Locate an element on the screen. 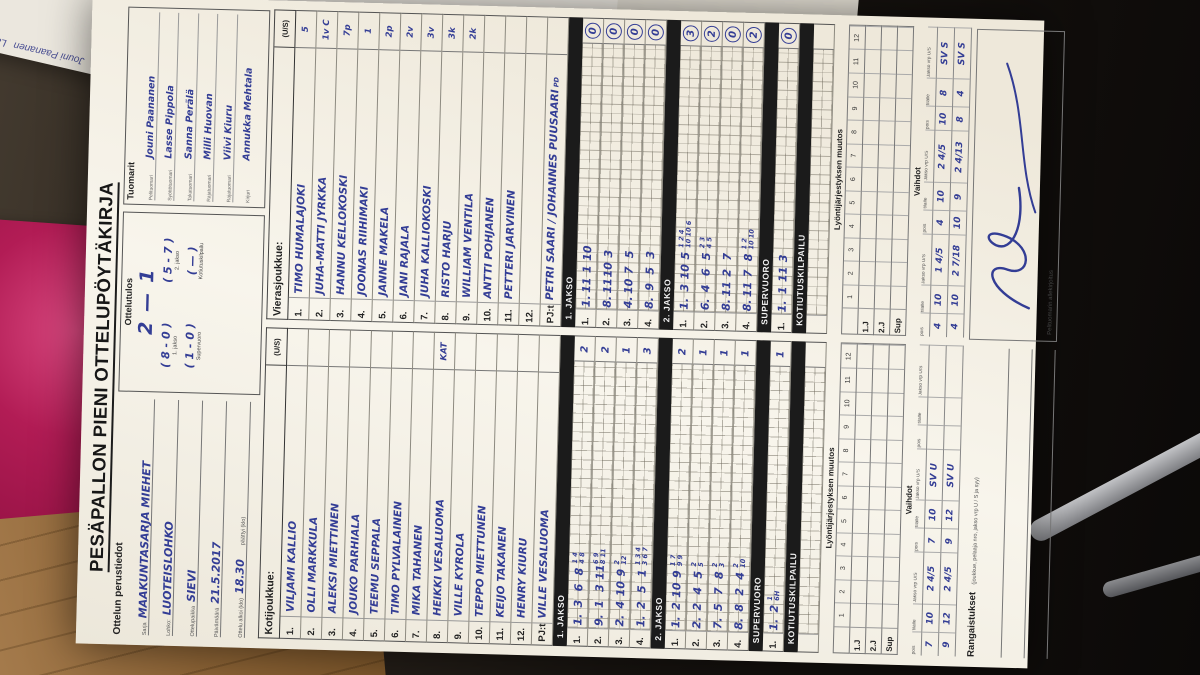  player-number: 4. is located at coordinates (353, 628).